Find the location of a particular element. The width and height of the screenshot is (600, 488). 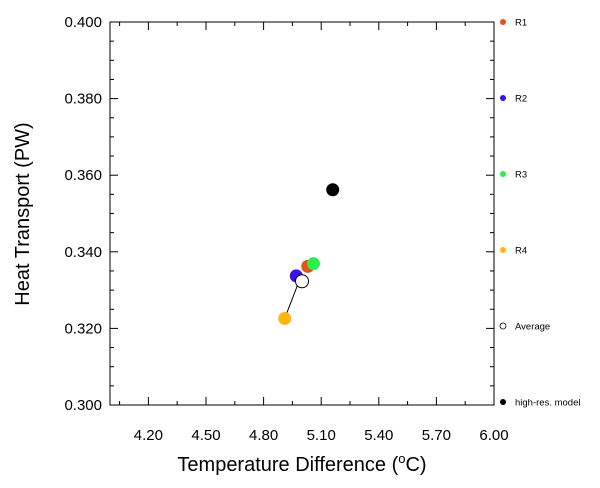

x-axis-title: Temperature Difference (oC) is located at coordinates (301, 463).